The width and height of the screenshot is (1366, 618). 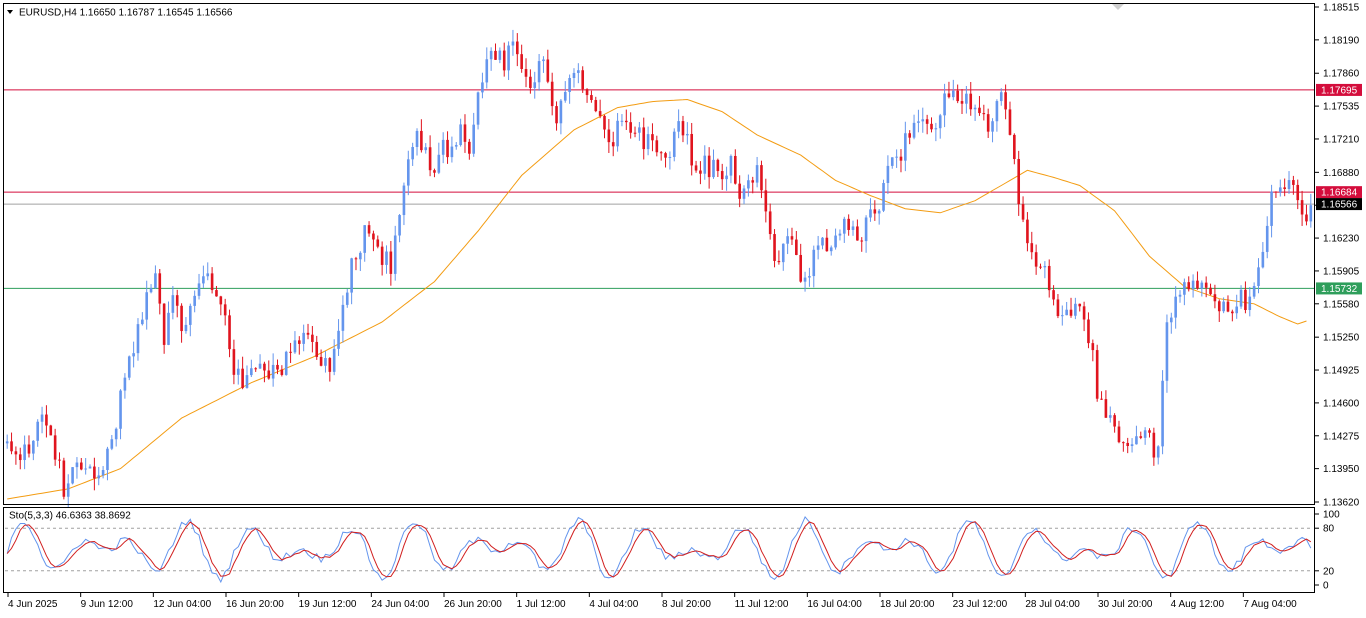 What do you see at coordinates (10, 12) in the screenshot?
I see `collapse-triangle-icon` at bounding box center [10, 12].